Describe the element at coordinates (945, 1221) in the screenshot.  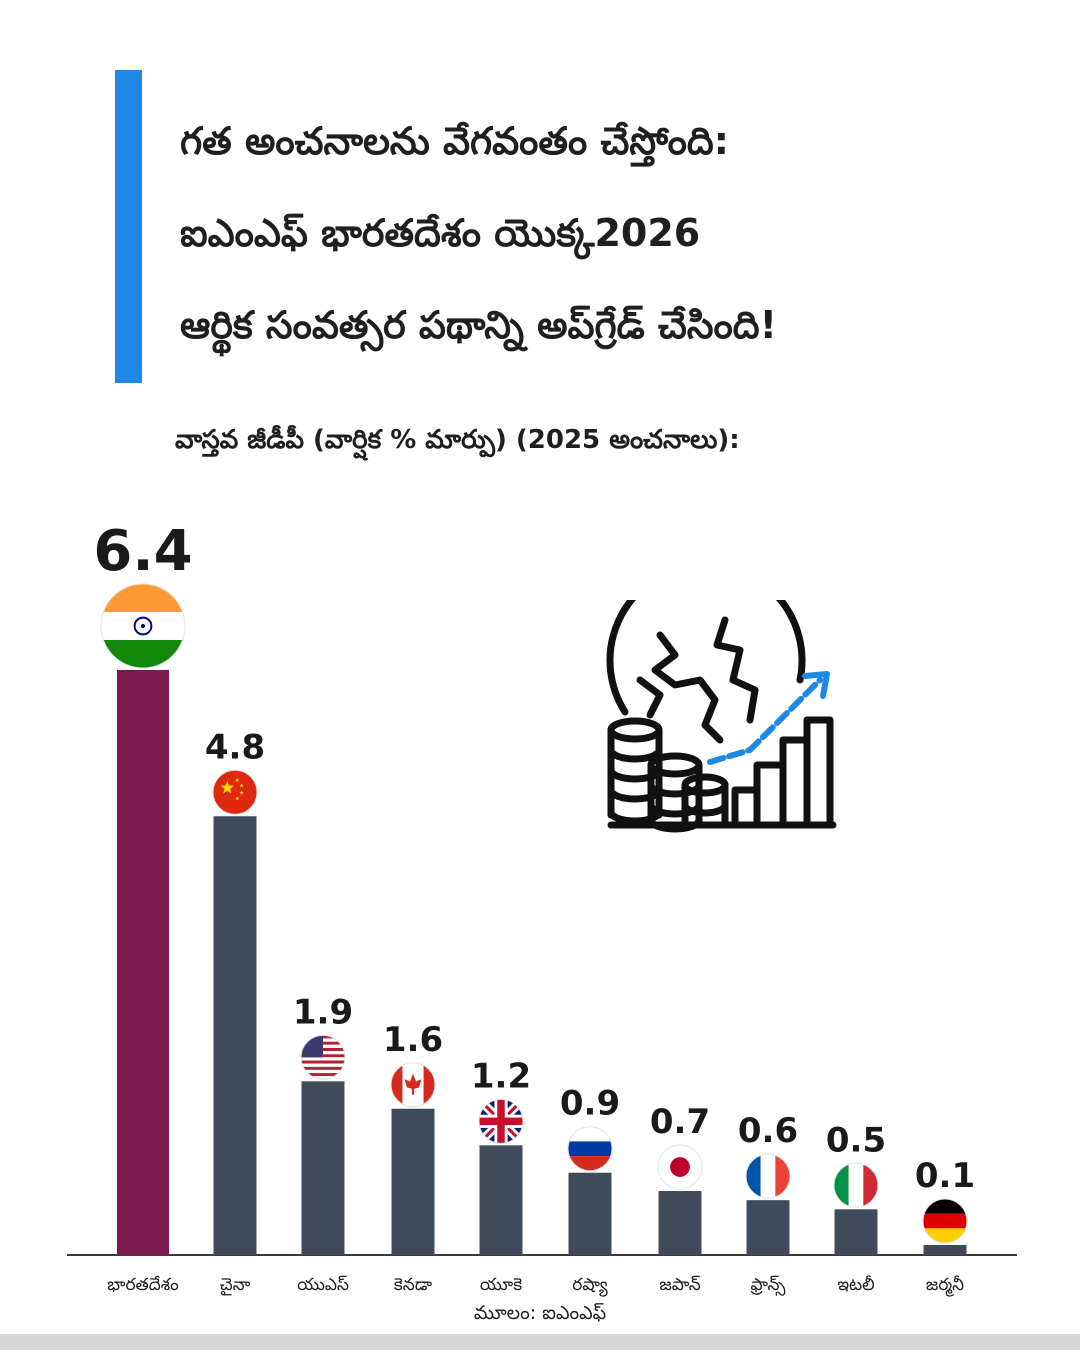
I see `germany-flag-icon` at that location.